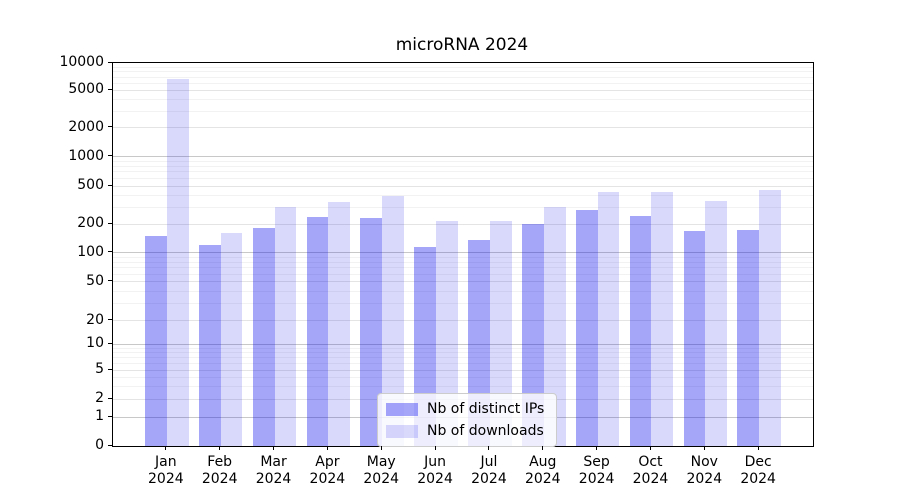 This screenshot has height=500, width=900. What do you see at coordinates (99, 398) in the screenshot?
I see `y-axis-tick-label: 2` at bounding box center [99, 398].